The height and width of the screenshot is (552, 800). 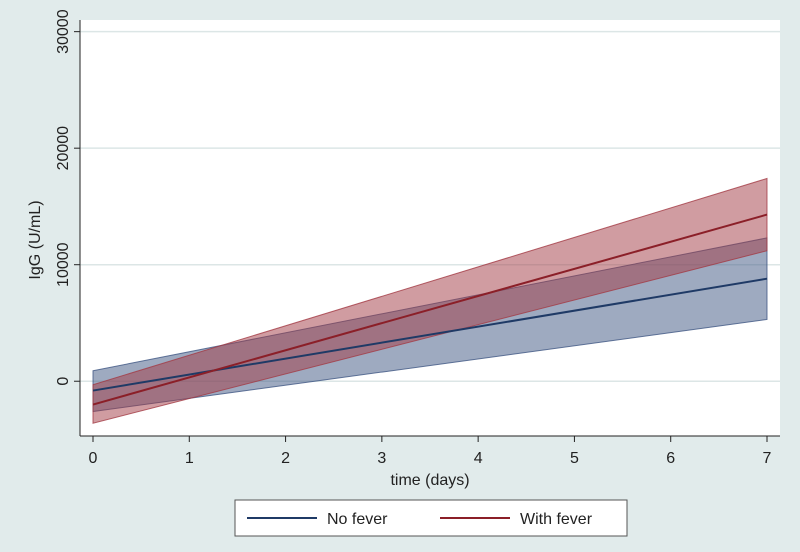 I want to click on x-tick-label: 3, so click(x=381, y=458).